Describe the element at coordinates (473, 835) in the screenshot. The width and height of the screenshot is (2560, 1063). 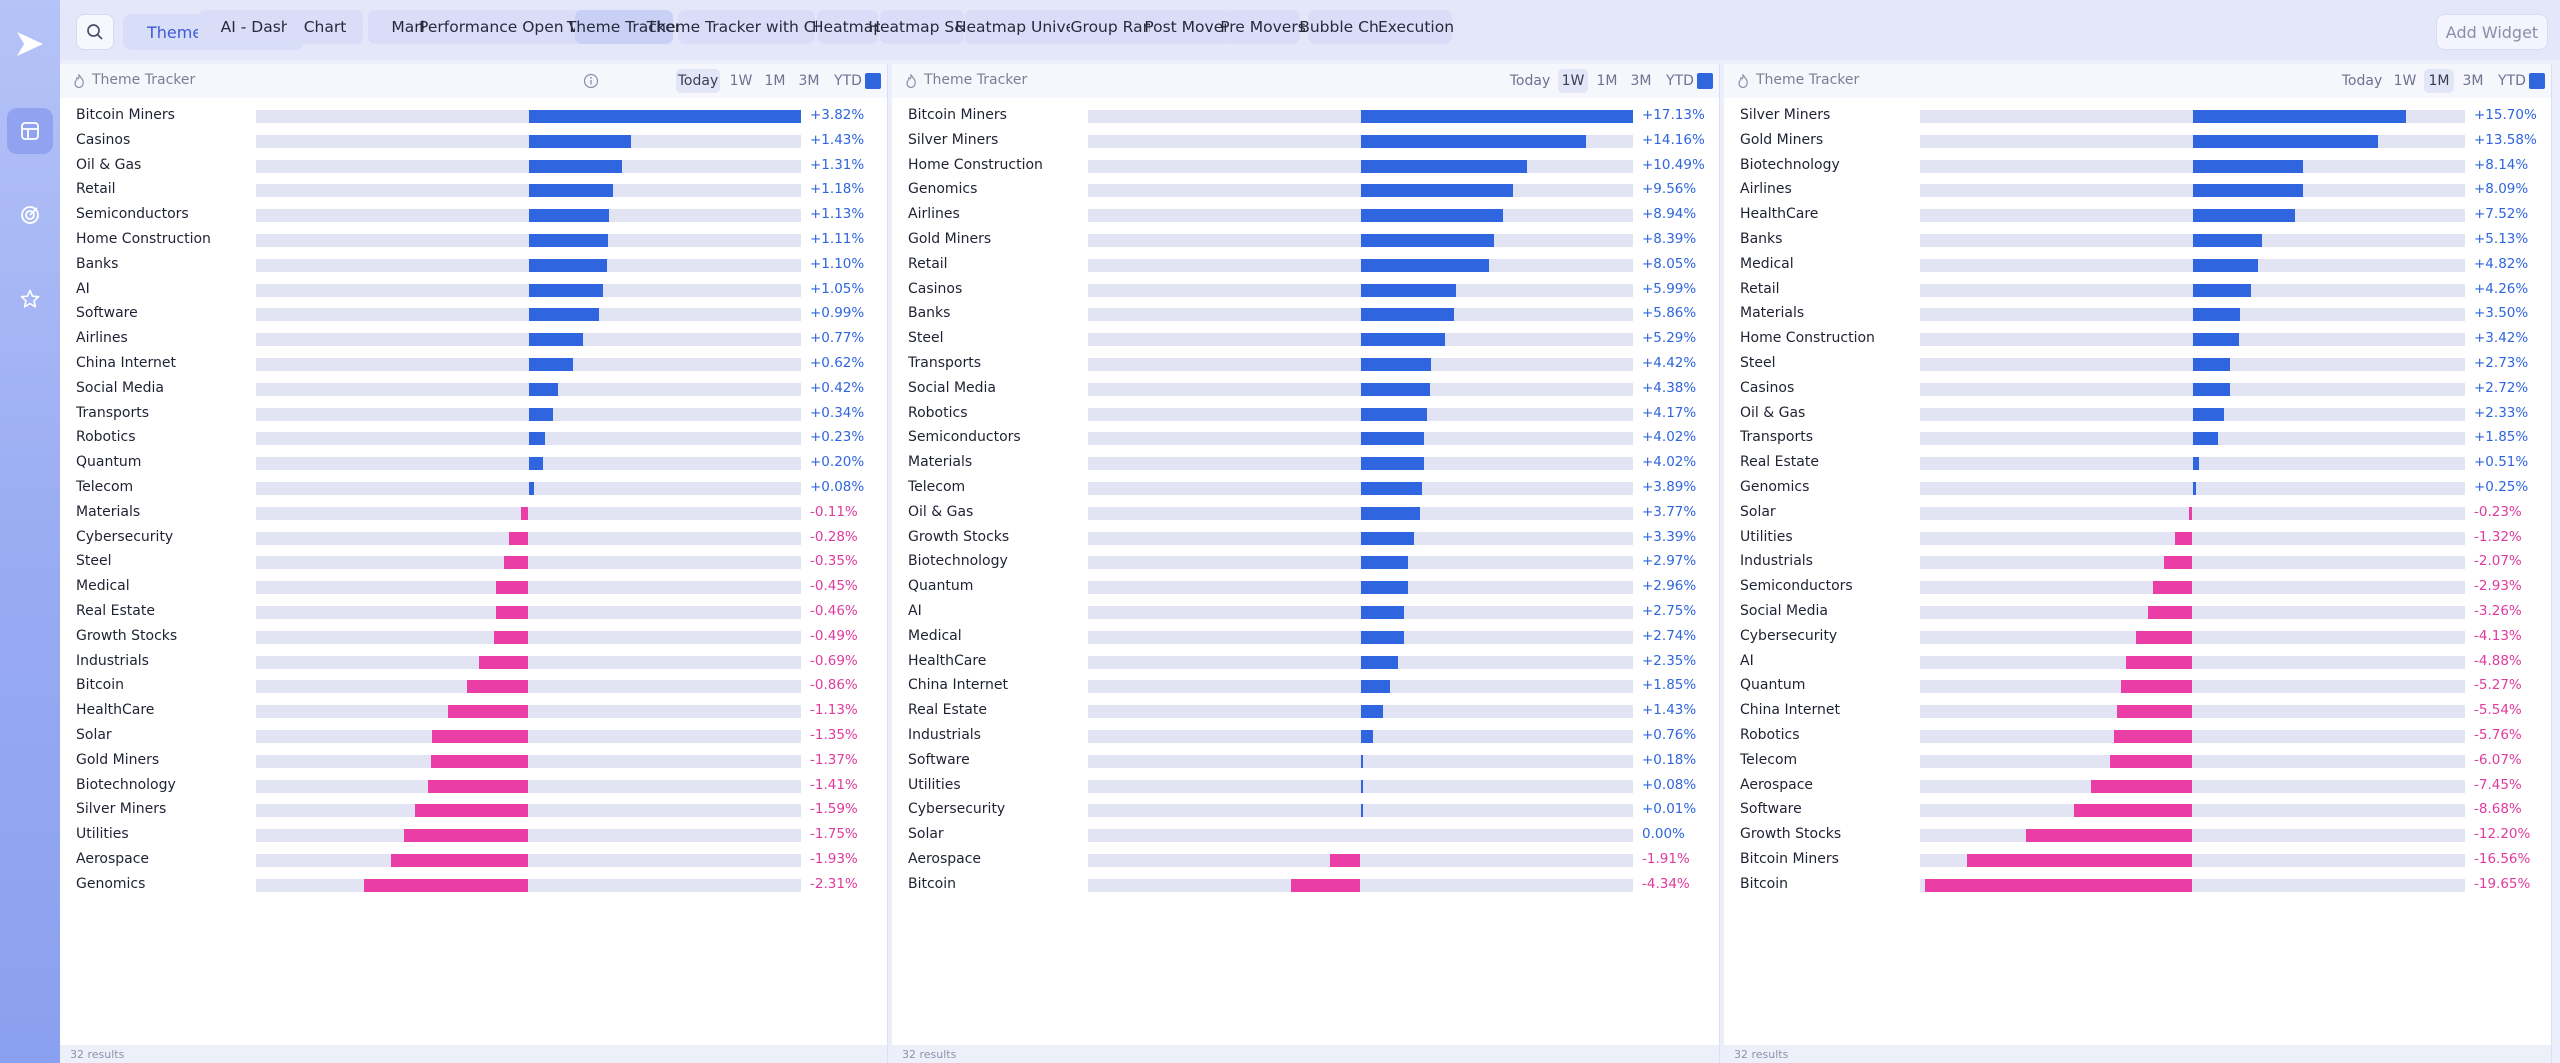
I see `theme-row: Utilities -1.75%` at that location.